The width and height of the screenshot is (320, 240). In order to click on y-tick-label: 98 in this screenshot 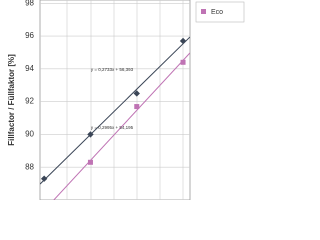, I will do `click(29, 3)`.